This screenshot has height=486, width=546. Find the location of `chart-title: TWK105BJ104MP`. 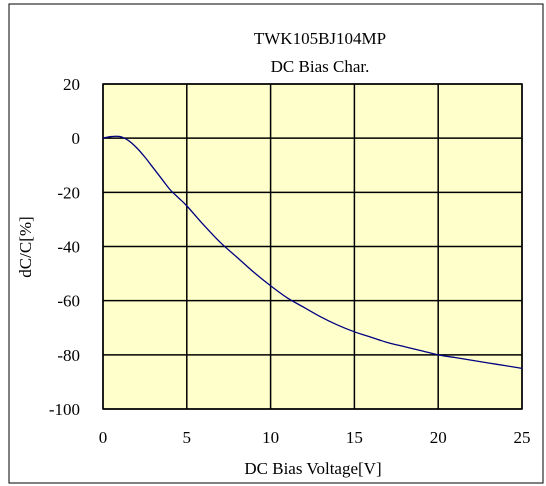

chart-title: TWK105BJ104MP is located at coordinates (320, 38).